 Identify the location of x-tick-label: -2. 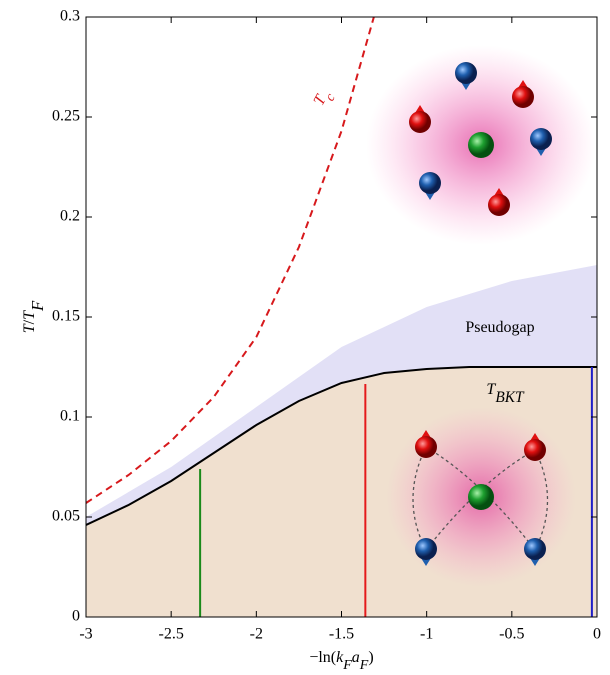
(256, 634).